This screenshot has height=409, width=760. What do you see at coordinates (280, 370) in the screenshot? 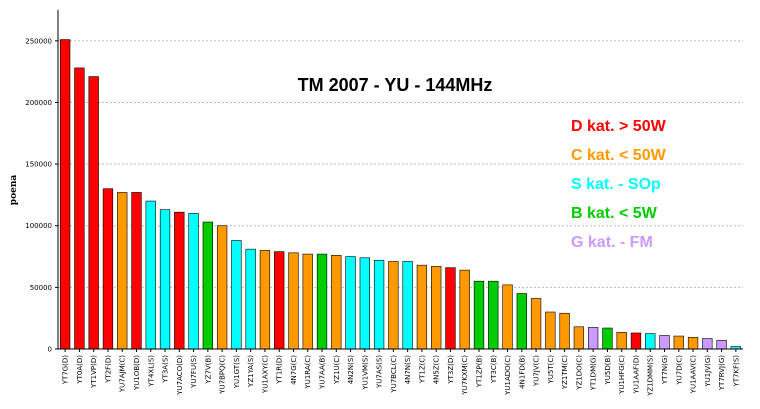
I see `x-tick-label: YT1R(D)` at bounding box center [280, 370].